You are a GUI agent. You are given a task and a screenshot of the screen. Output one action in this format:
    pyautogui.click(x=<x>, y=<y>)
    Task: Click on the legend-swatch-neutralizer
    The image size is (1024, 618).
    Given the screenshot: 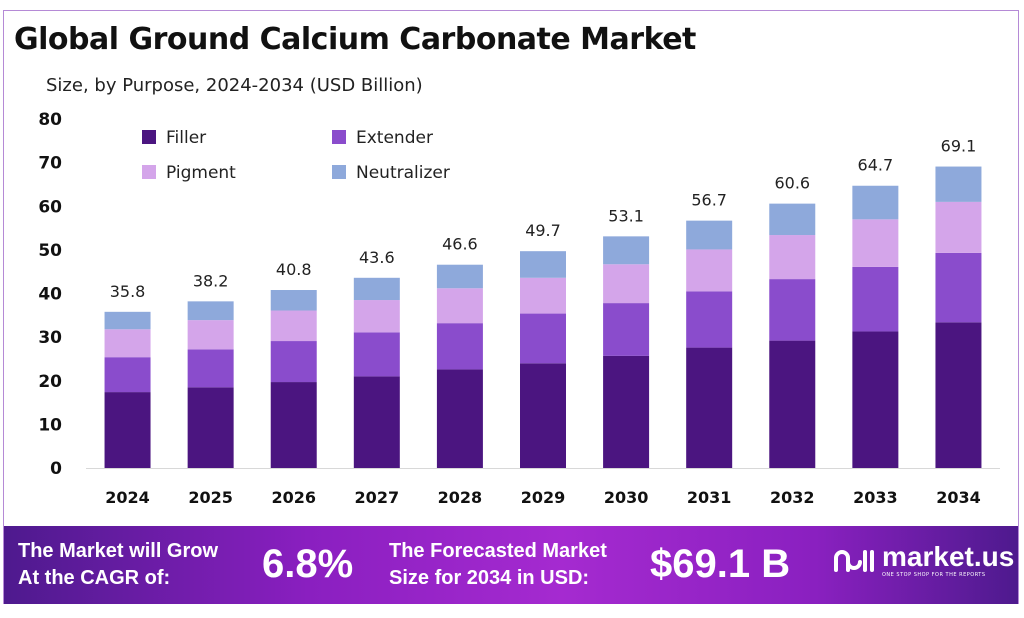 What is the action you would take?
    pyautogui.click(x=339, y=172)
    